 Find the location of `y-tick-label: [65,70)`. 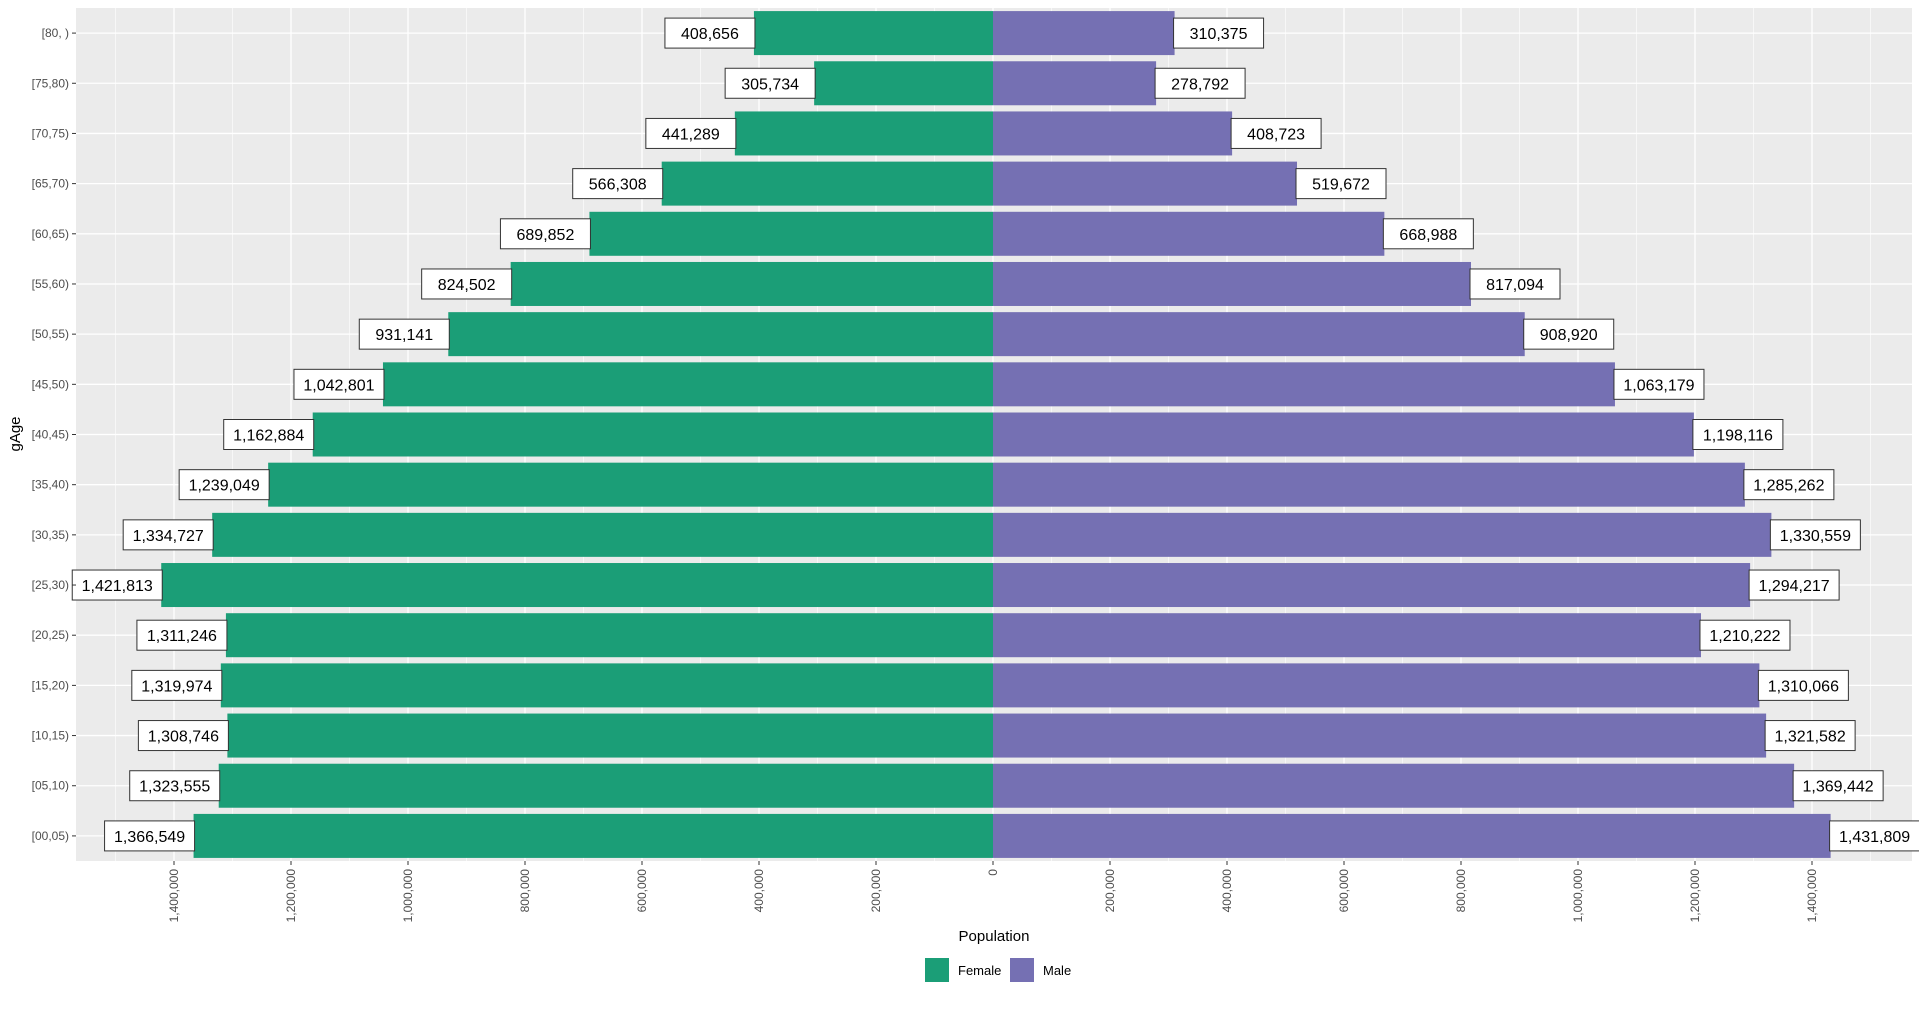

y-tick-label: [65,70) is located at coordinates (50, 184).